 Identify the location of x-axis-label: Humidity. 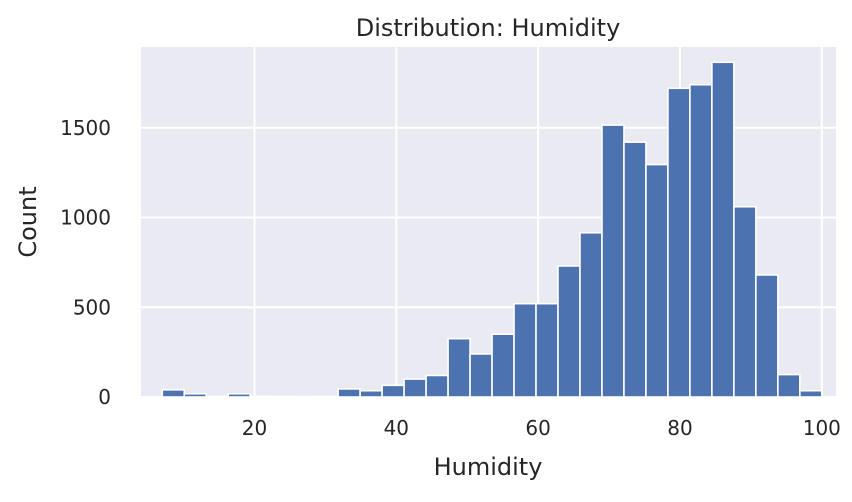
(488, 467).